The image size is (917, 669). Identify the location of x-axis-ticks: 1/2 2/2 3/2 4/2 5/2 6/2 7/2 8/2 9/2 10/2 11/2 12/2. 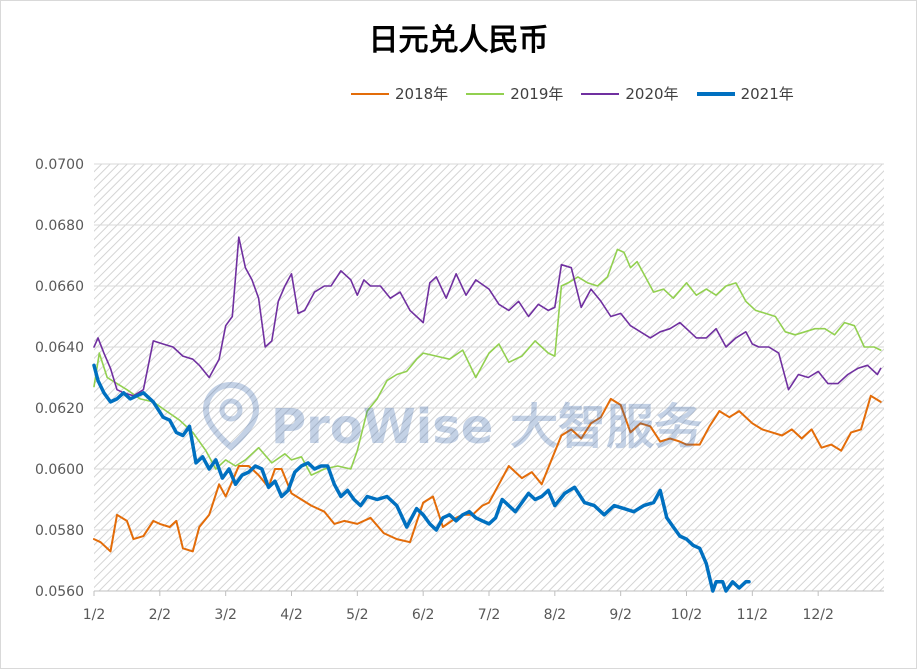
(458, 607).